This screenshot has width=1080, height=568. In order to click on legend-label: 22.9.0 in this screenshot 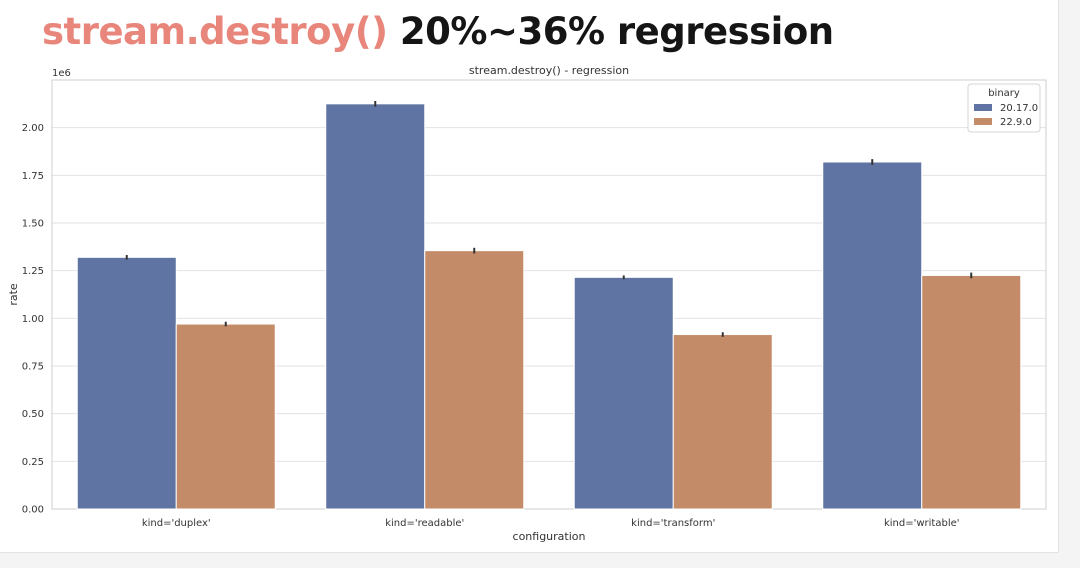, I will do `click(1016, 122)`.